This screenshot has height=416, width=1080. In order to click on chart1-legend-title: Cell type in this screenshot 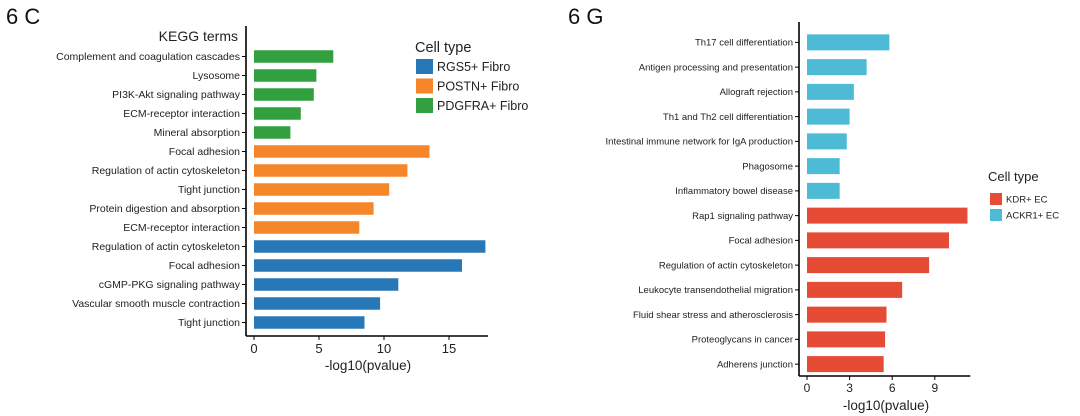, I will do `click(443, 48)`.